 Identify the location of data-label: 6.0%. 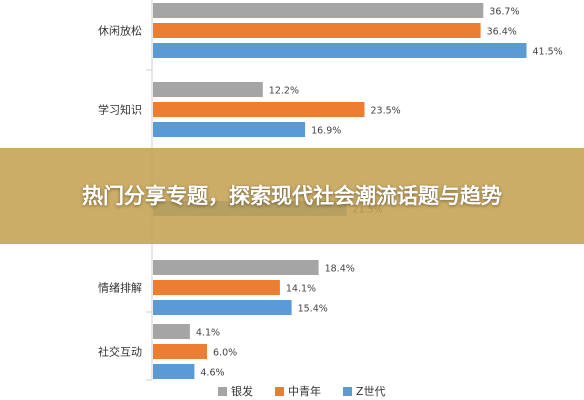
(225, 353).